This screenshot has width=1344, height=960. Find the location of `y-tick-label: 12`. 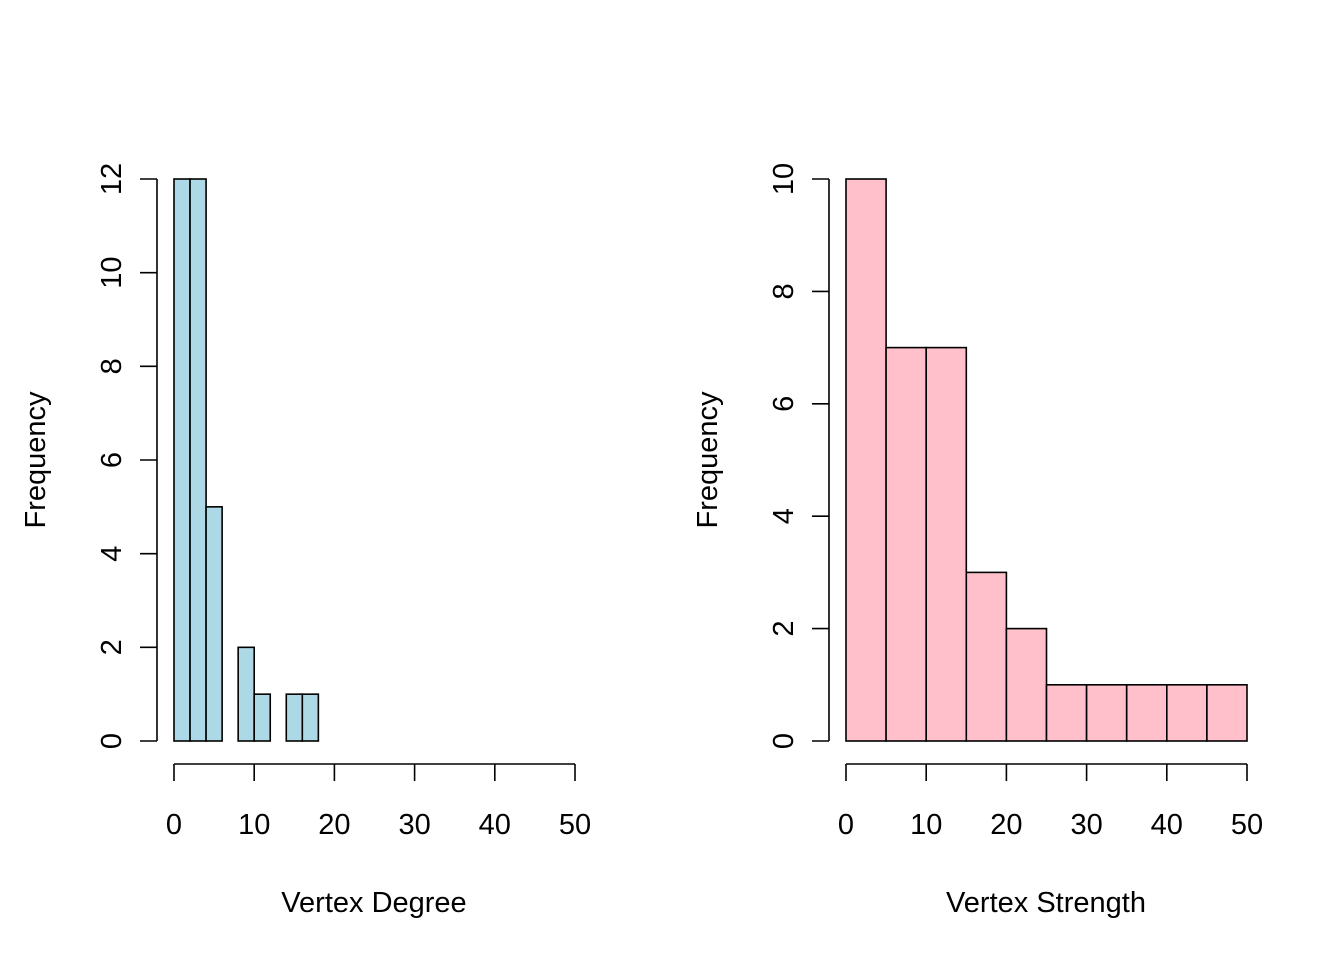

y-tick-label: 12 is located at coordinates (112, 179).